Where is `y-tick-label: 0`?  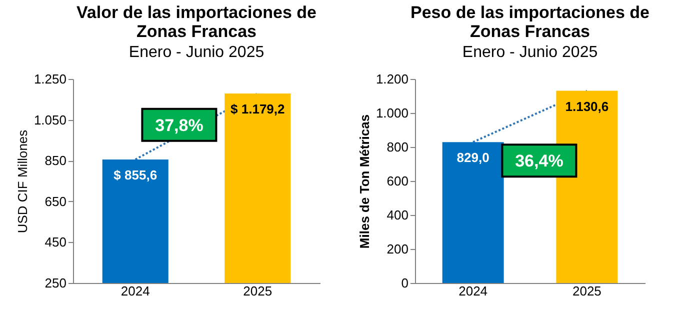 y-tick-label: 0 is located at coordinates (404, 283).